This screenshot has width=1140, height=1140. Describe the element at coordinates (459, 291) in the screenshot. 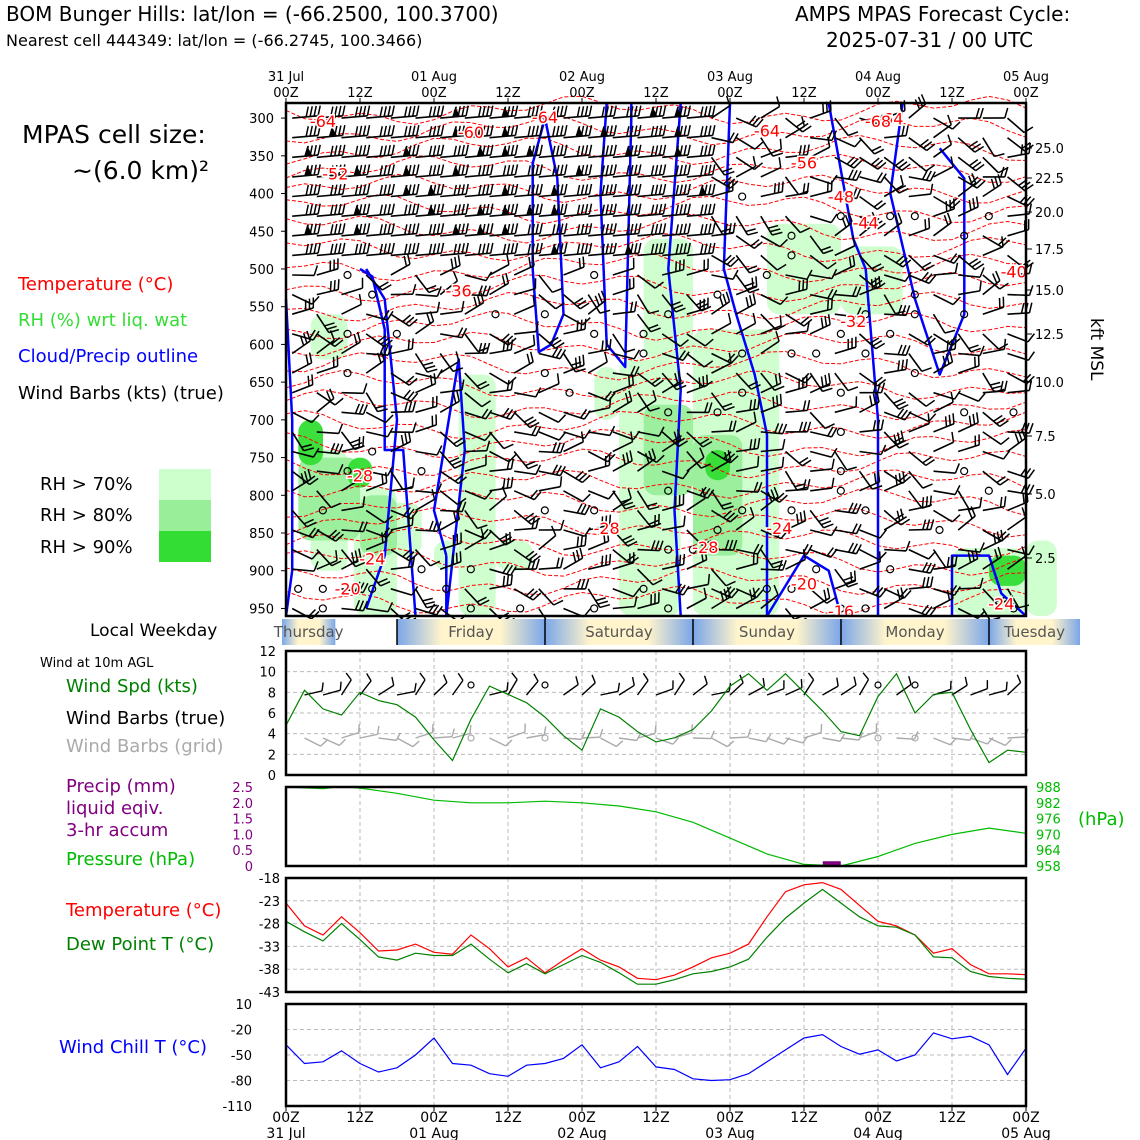

I see `temperature-contour-label: -36` at that location.